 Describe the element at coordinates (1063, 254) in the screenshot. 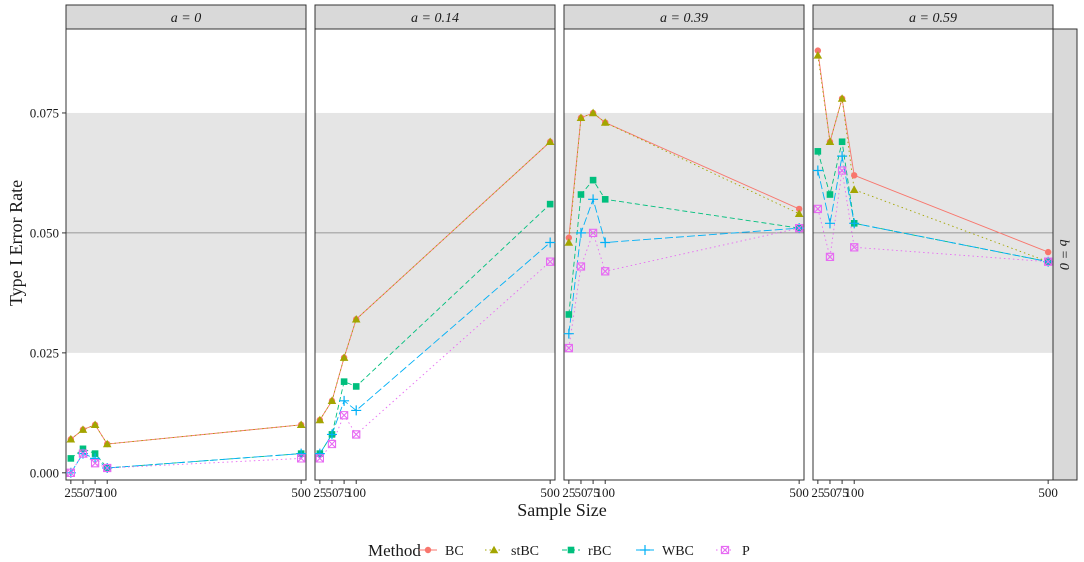

I see `row-strip-label: b = 0` at that location.